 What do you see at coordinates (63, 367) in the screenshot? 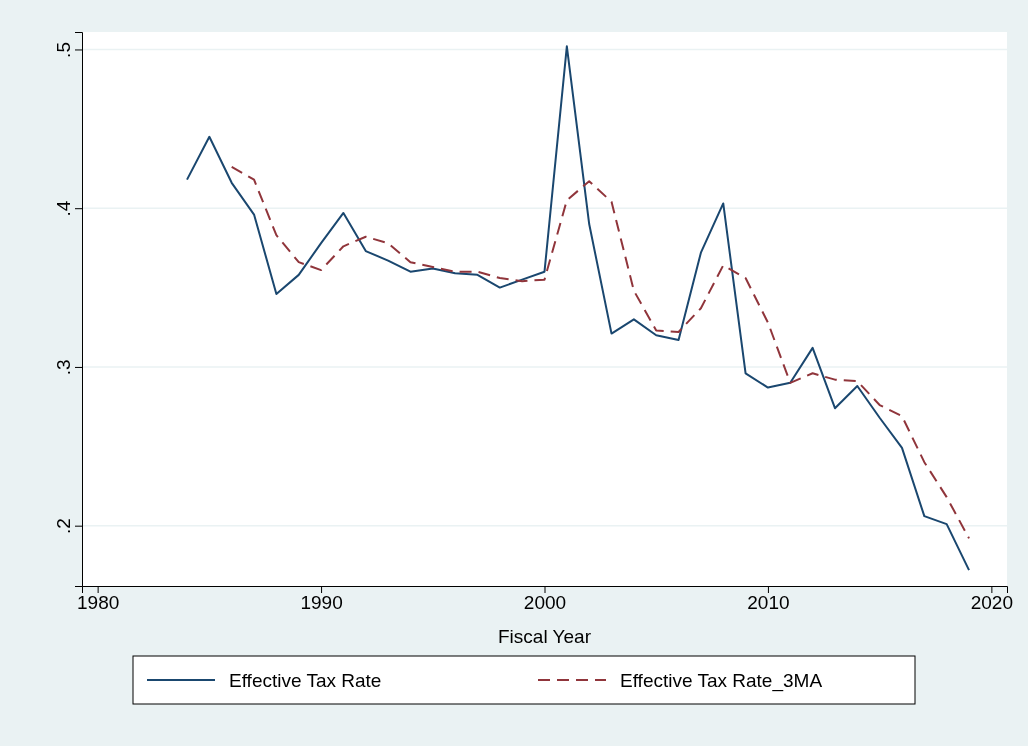
I see `y-tick-label: .3` at bounding box center [63, 367].